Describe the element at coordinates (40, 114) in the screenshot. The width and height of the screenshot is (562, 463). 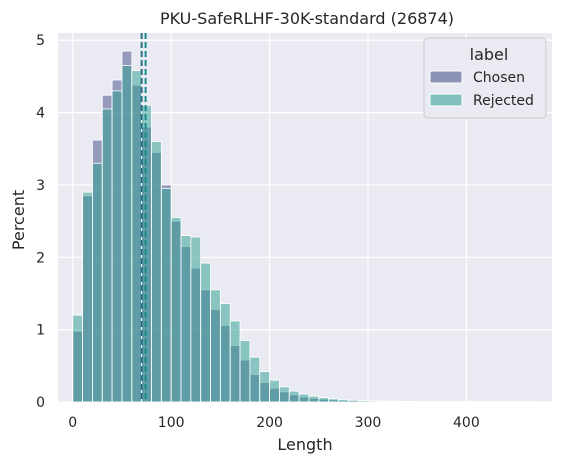
I see `y-tick-label: 4` at that location.